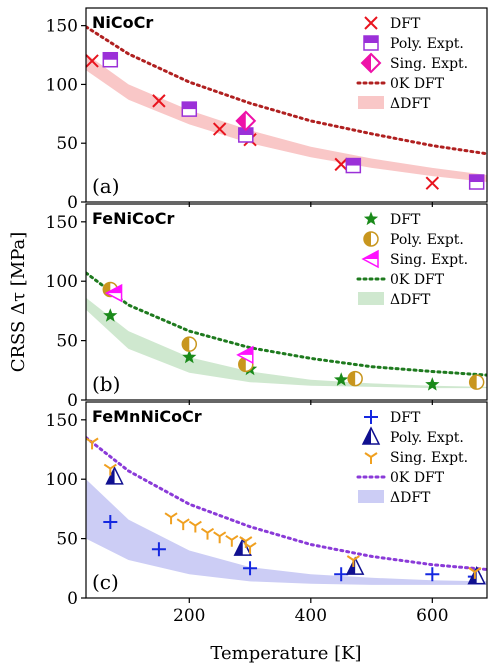  What do you see at coordinates (106, 186) in the screenshot?
I see `panel-label: (a)` at bounding box center [106, 186].